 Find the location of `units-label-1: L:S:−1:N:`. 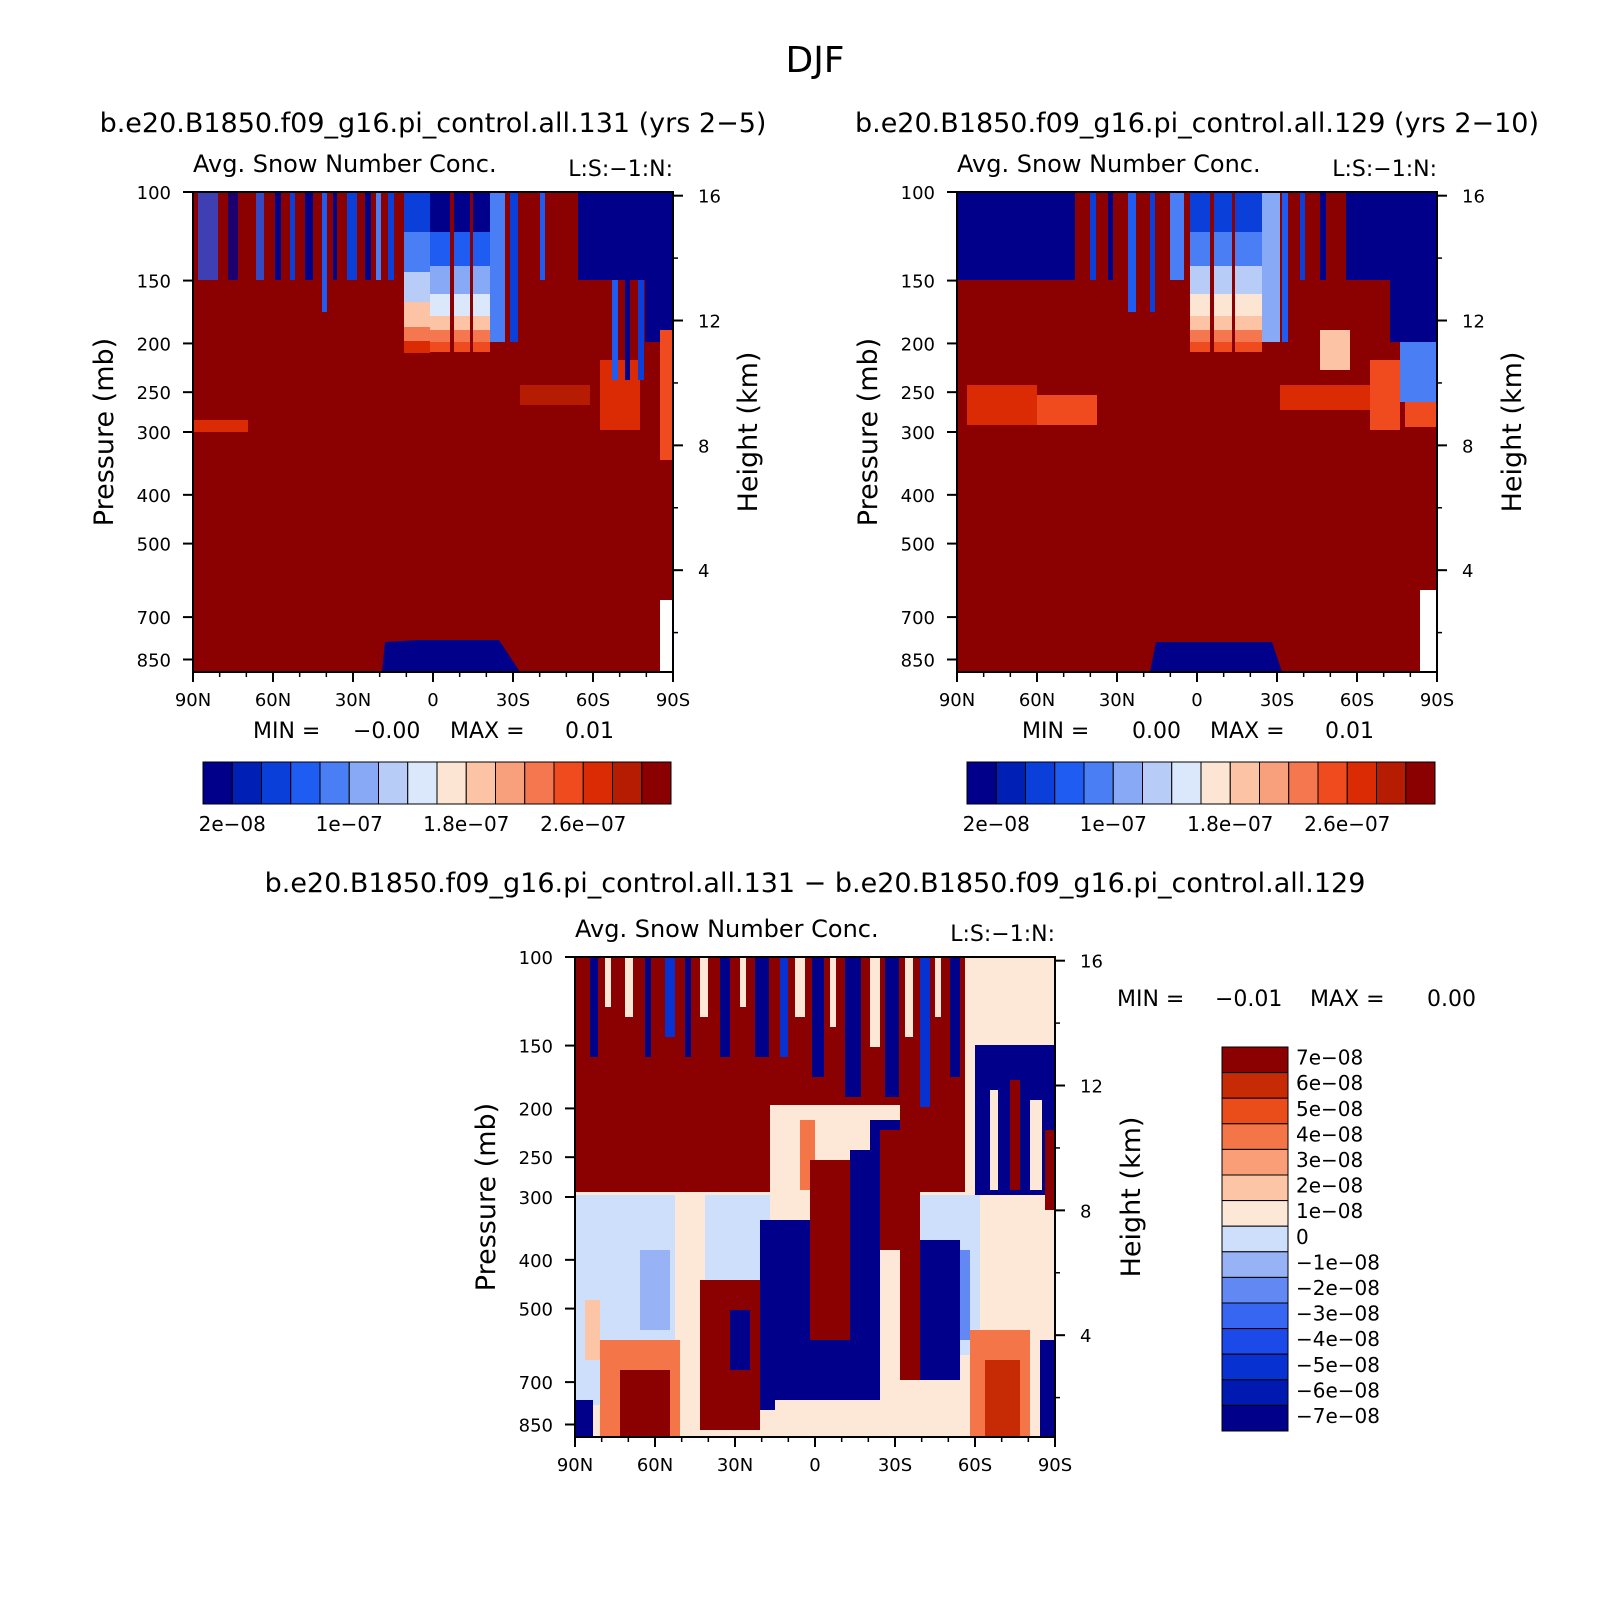

units-label-1: L:S:−1:N: is located at coordinates (620, 169).